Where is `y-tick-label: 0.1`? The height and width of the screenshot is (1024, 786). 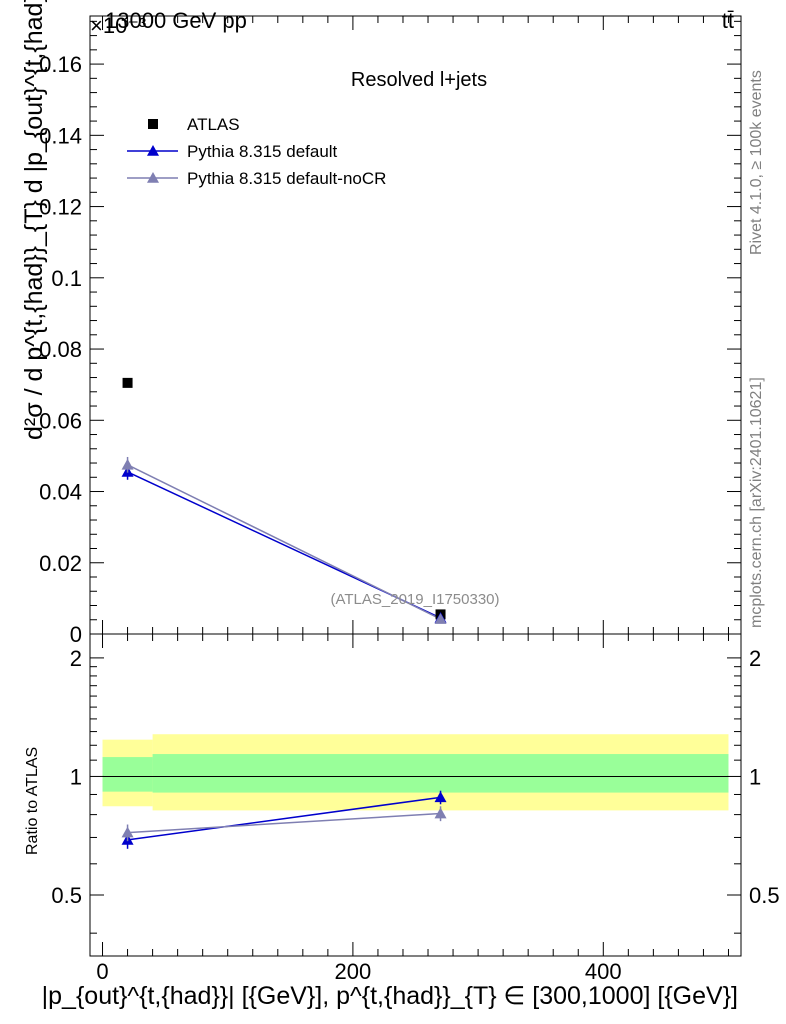
y-tick-label: 0.1 is located at coordinates (66, 278).